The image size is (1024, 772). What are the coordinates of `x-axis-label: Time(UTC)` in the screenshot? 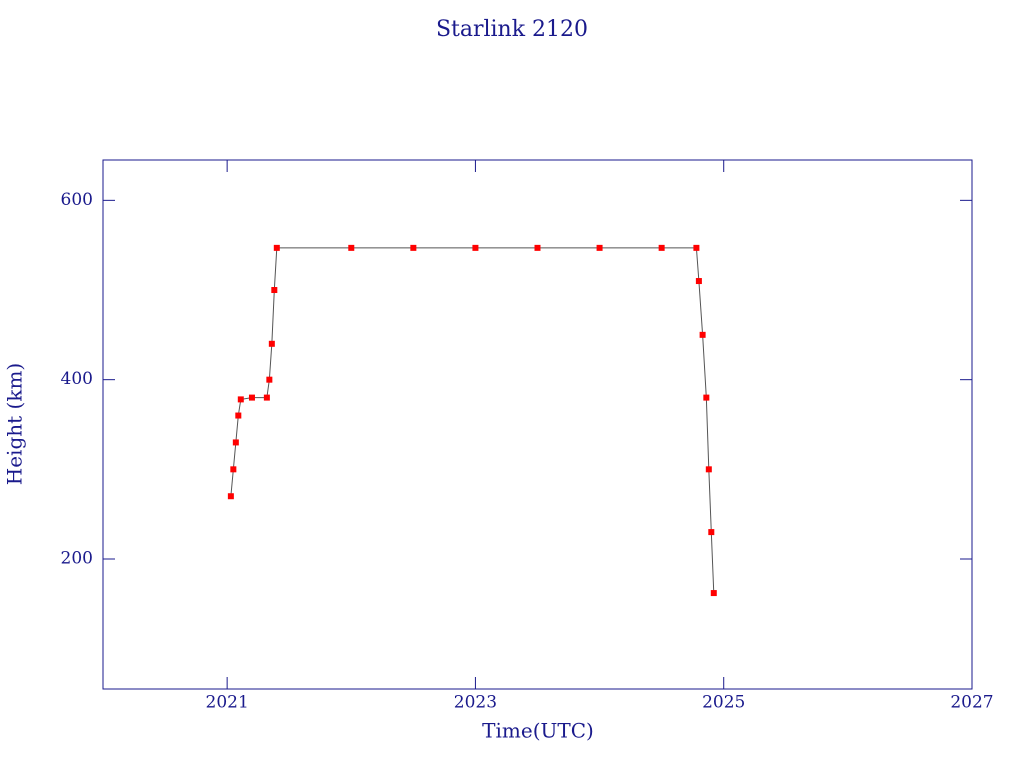 It's located at (538, 731).